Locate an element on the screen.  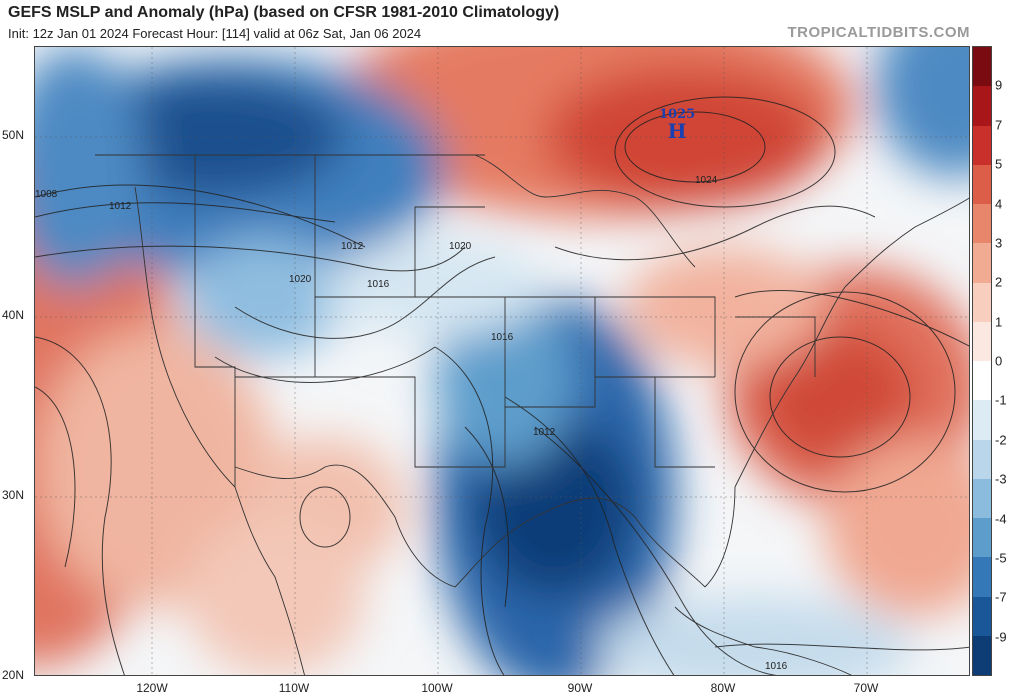
colorbar-label: -1 is located at coordinates (1001, 400).